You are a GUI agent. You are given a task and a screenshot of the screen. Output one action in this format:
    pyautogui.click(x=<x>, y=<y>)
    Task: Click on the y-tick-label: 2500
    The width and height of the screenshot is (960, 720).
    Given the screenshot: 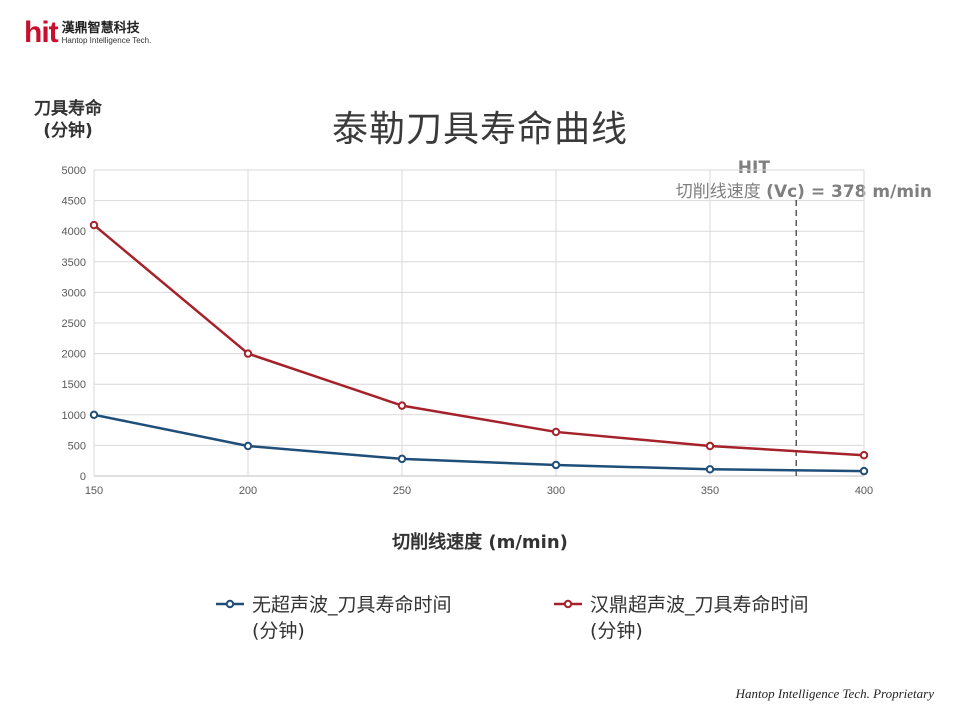 What is the action you would take?
    pyautogui.click(x=74, y=324)
    